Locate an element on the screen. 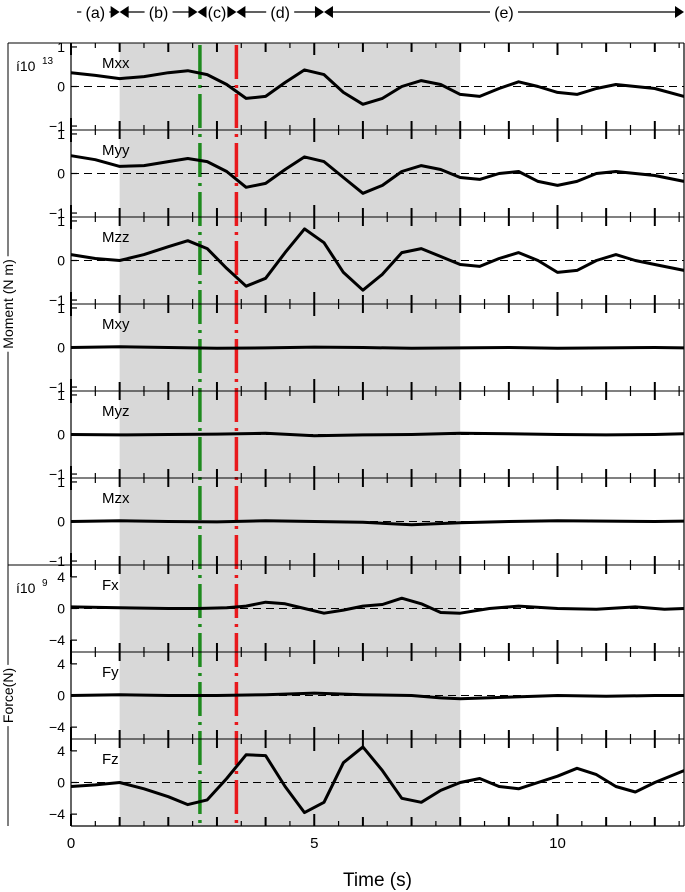  scale-exponent: 13 is located at coordinates (48, 61).